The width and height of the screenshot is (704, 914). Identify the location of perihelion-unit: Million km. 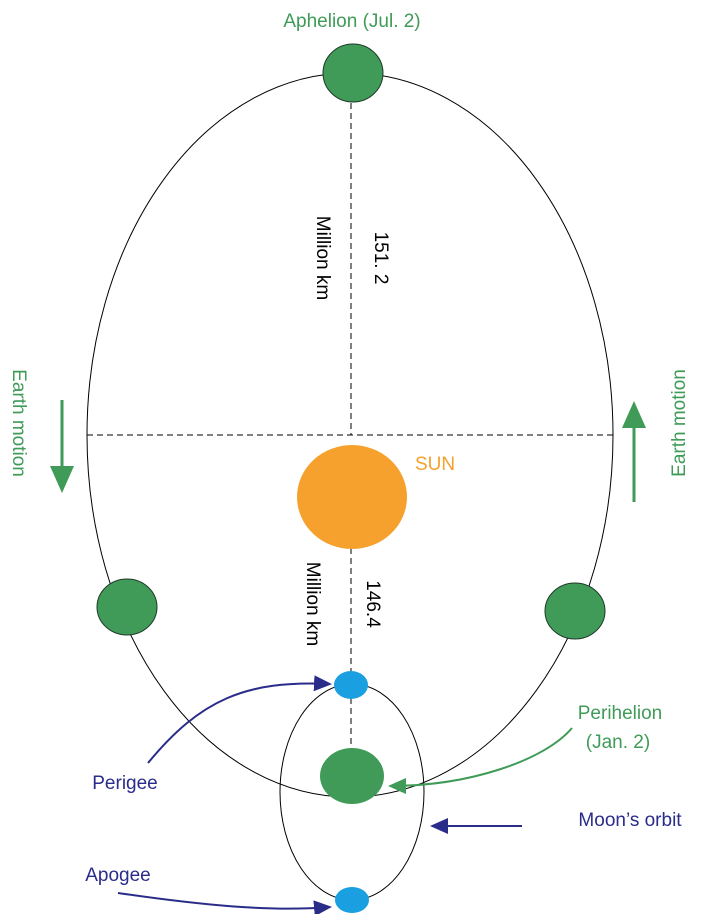
(312, 604).